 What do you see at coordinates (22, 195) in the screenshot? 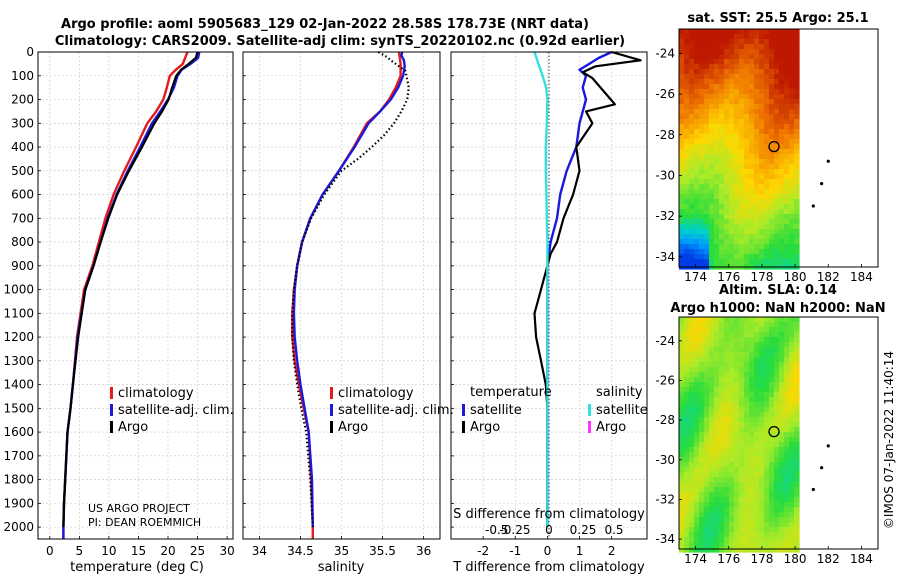
I see `depth-tick-label: 600` at bounding box center [22, 195].